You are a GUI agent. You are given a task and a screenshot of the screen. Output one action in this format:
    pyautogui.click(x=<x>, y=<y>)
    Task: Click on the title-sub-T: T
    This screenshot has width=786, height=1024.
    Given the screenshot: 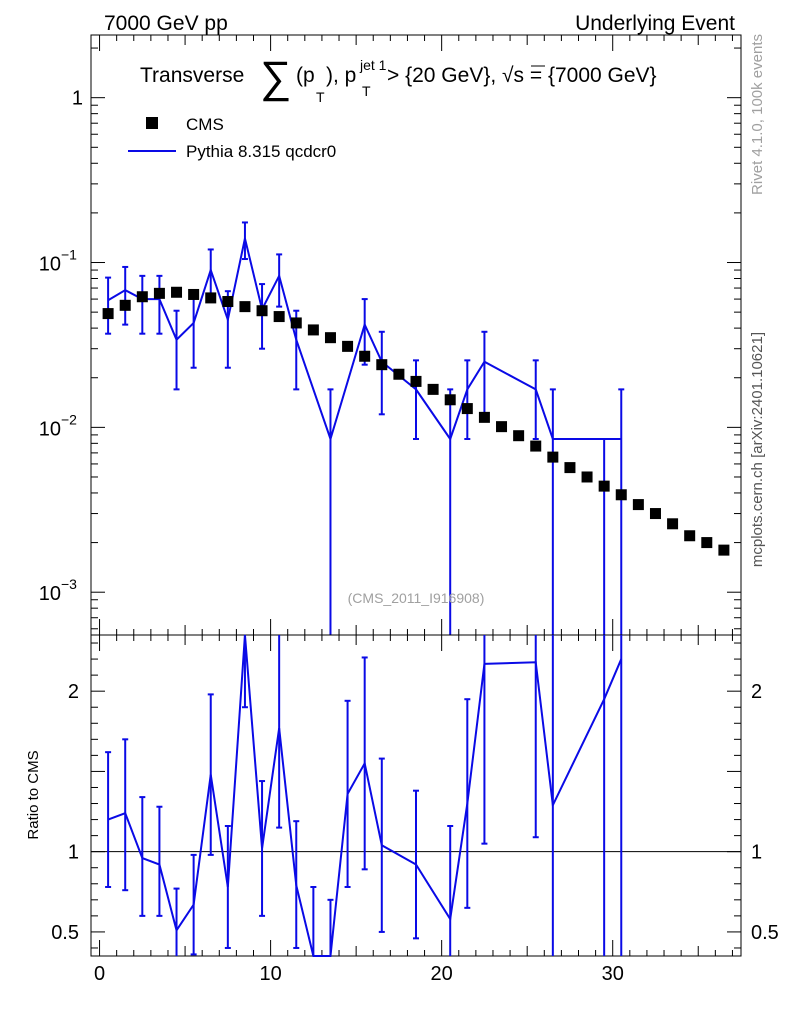 What is the action you would take?
    pyautogui.click(x=320, y=97)
    